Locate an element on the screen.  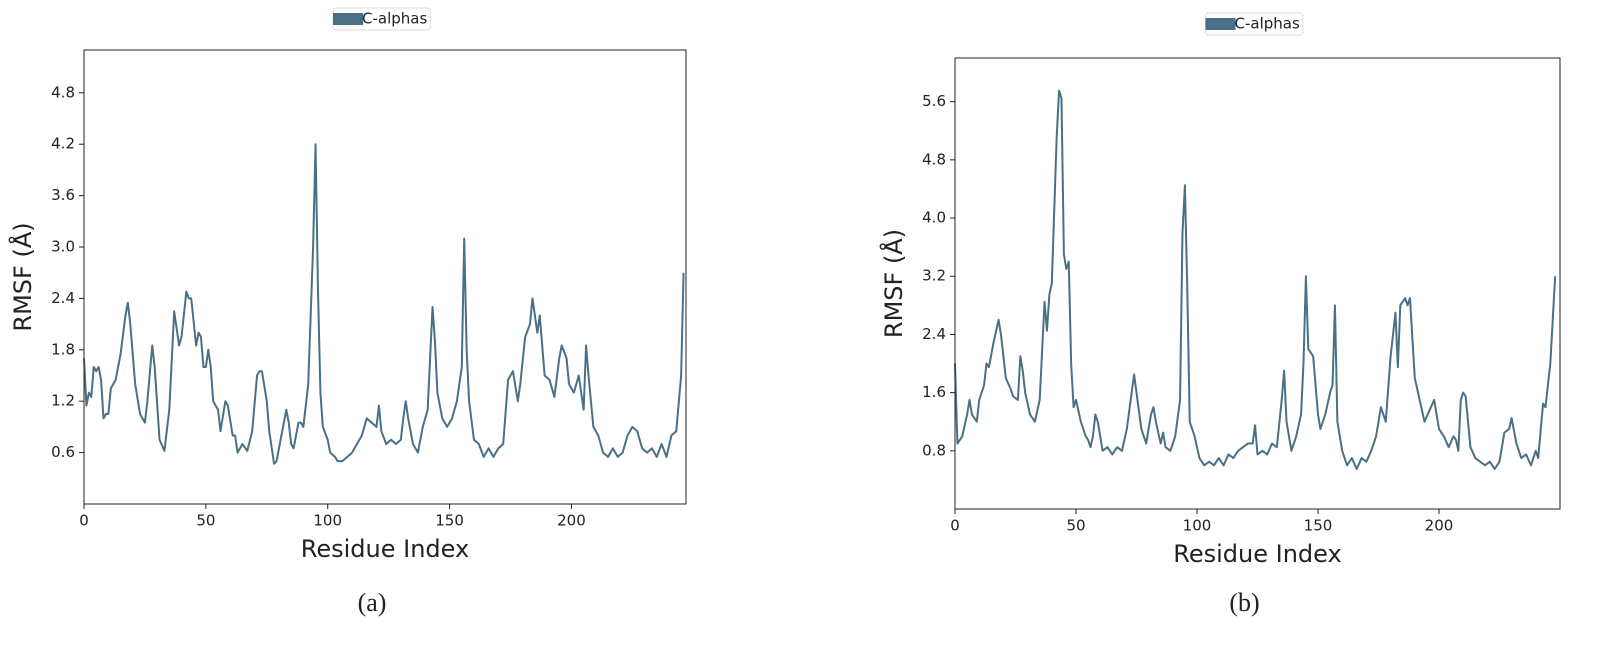
caption: (a) is located at coordinates (372, 602).